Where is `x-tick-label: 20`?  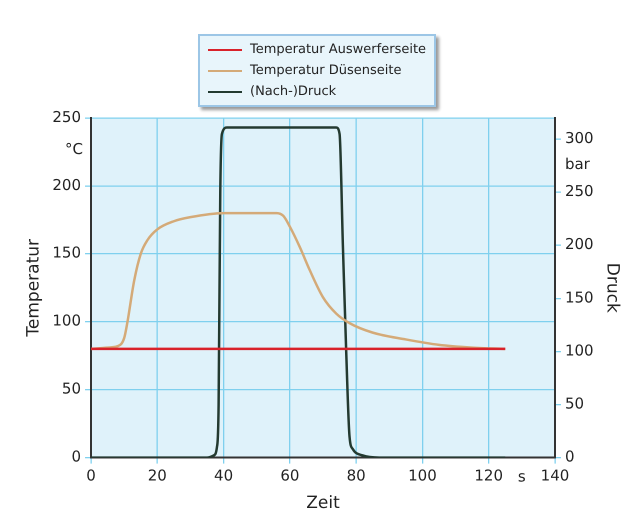
x-tick-label: 20 is located at coordinates (157, 475).